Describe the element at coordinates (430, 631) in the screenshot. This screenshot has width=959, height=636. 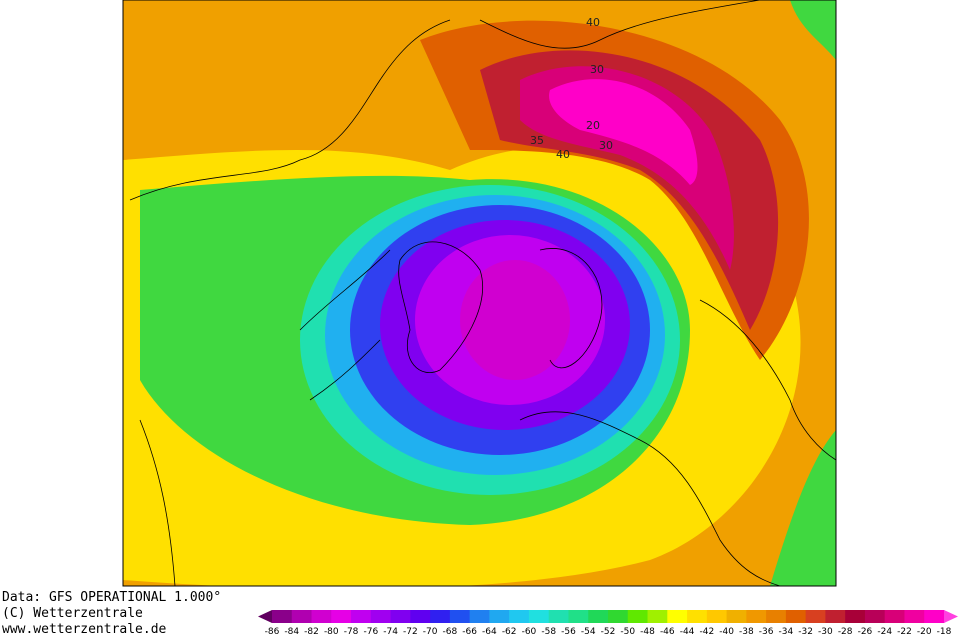
I see `legend-label: -70` at that location.